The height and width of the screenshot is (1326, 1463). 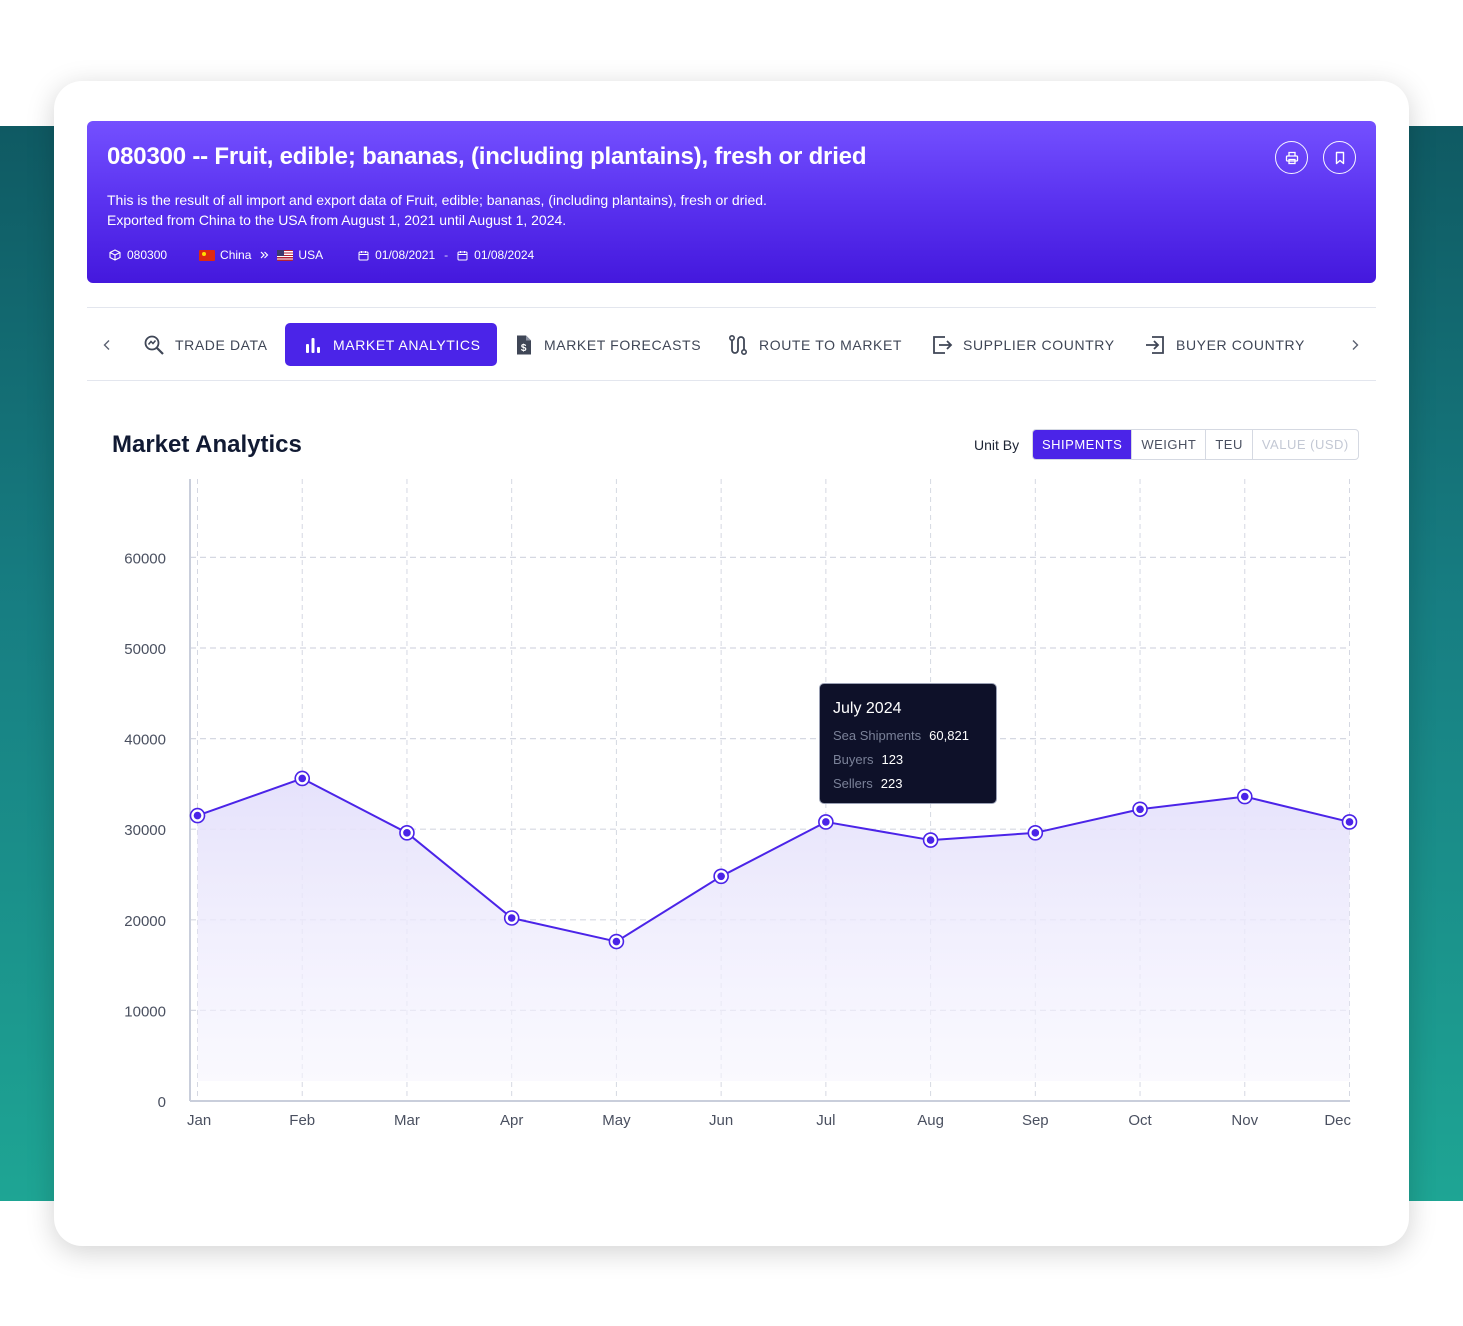 I want to click on unit-shipments-button: SHIPMENTS, so click(x=1083, y=444).